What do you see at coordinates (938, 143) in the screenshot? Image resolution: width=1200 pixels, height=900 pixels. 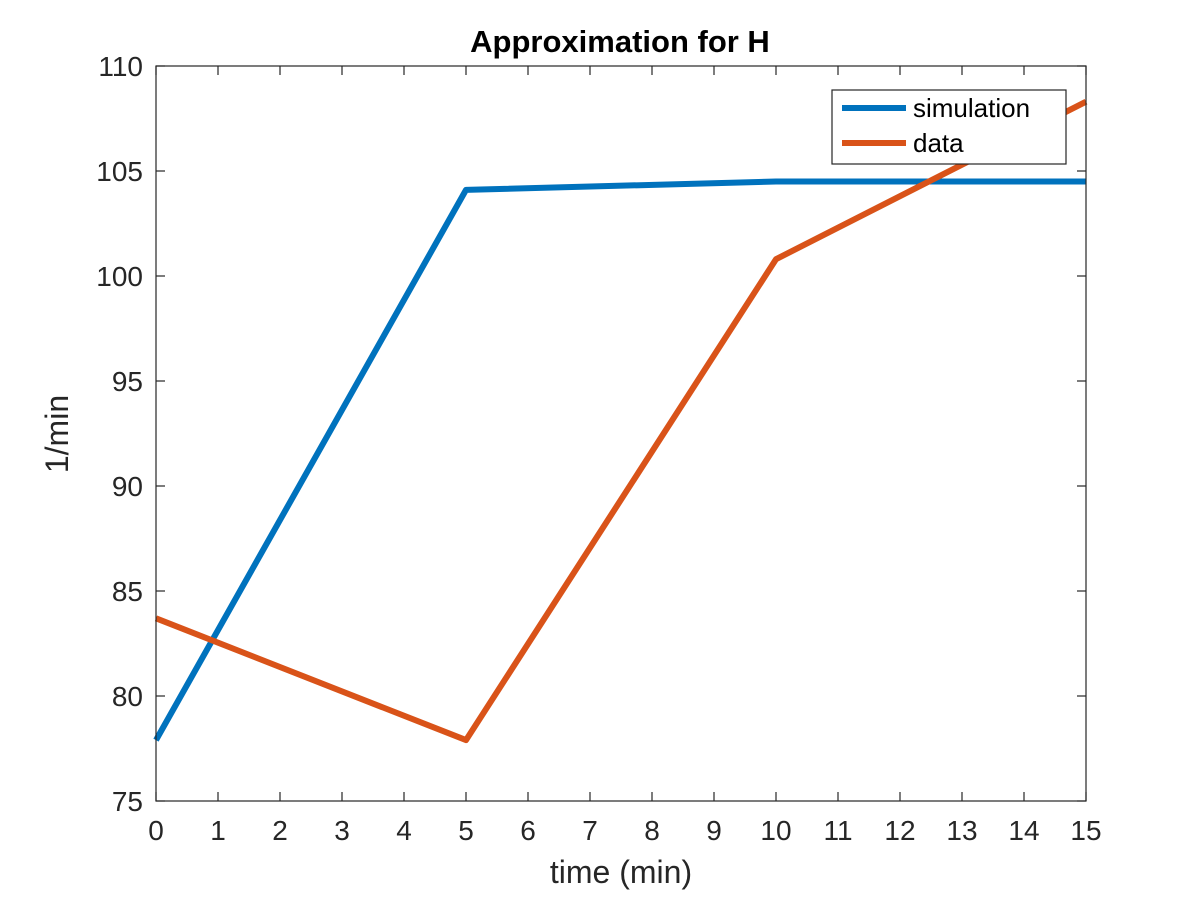 I see `legend-data-label: data` at bounding box center [938, 143].